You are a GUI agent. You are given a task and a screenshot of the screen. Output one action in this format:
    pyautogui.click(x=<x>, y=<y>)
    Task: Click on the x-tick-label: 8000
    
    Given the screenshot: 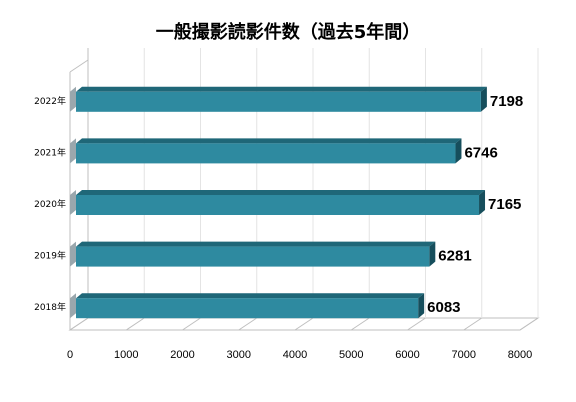 What is the action you would take?
    pyautogui.click(x=520, y=355)
    